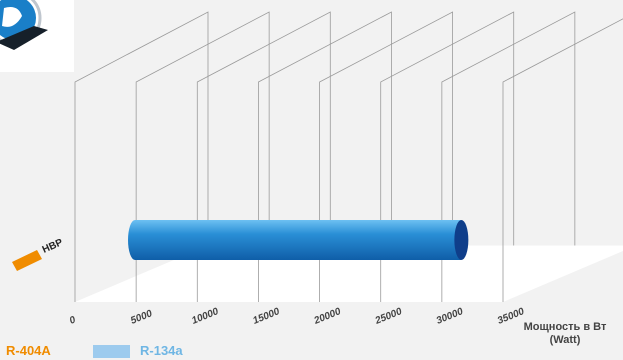  Describe the element at coordinates (297, 316) in the screenshot. I see `x-axis-ticks: 0 5000 10000 15000 20000 25000 30000 35000` at that location.